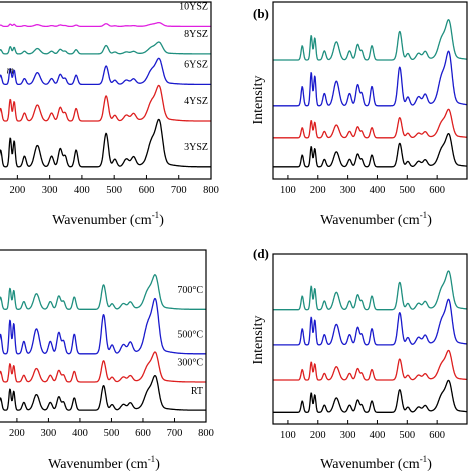 Image resolution: width=474 pixels, height=474 pixels. What do you see at coordinates (261, 13) in the screenshot?
I see `panel-b-label: (b)` at bounding box center [261, 13].